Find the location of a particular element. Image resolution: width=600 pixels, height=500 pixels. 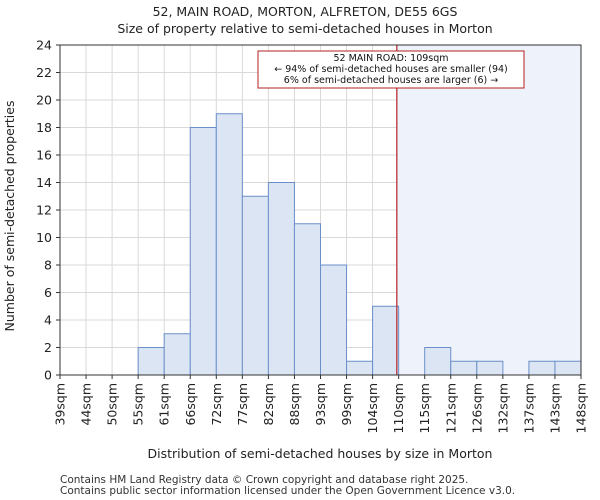

y-tick-label: 10 is located at coordinates (44, 237).